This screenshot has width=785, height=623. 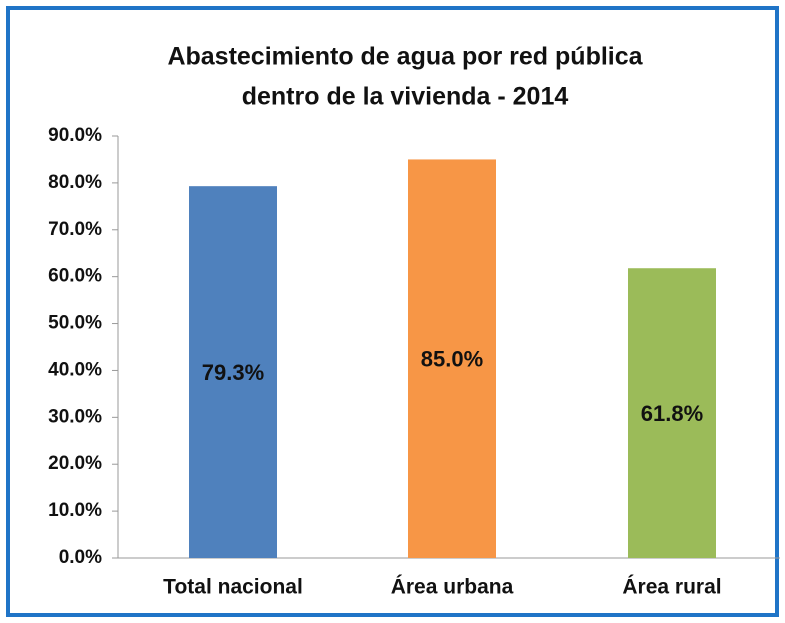 What do you see at coordinates (75, 323) in the screenshot?
I see `y-tick-label: 50.0%` at bounding box center [75, 323].